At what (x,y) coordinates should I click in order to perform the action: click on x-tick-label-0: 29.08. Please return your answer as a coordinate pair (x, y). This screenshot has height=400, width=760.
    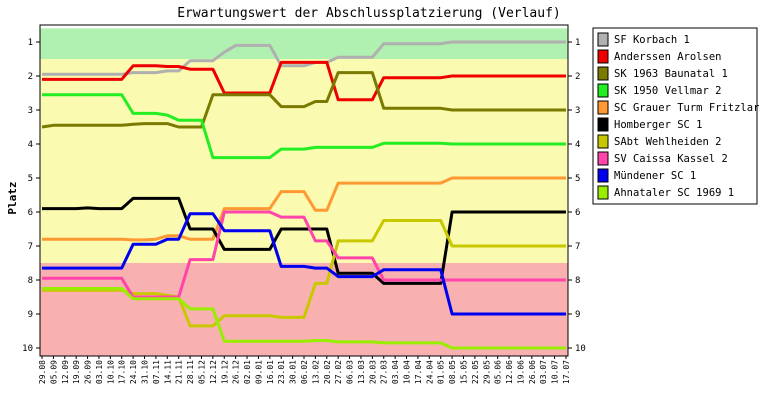
    Looking at the image, I should click on (42, 372).